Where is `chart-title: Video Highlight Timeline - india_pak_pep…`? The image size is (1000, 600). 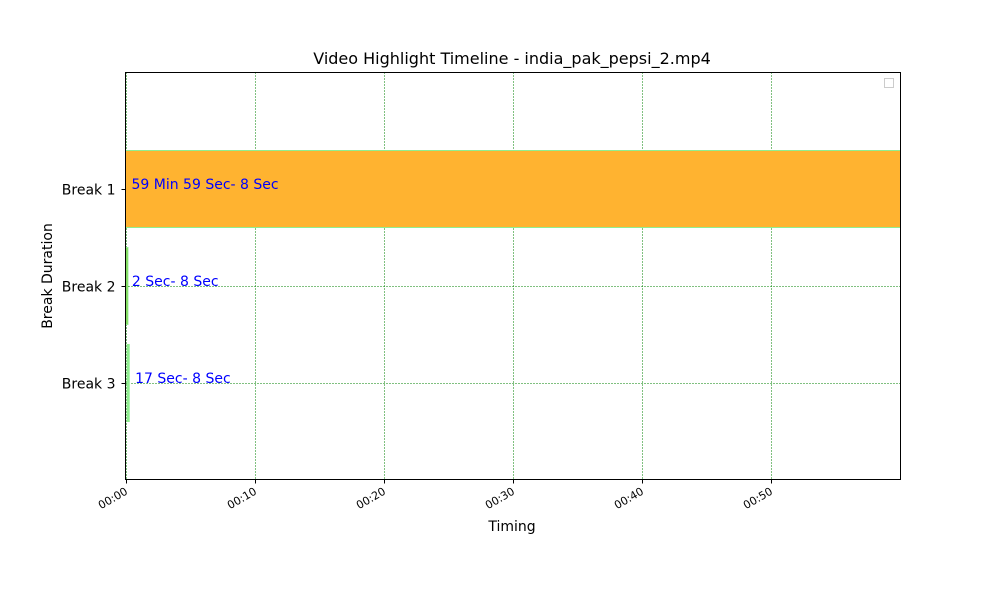
chart-title: Video Highlight Timeline - india_pak_pep… is located at coordinates (512, 59).